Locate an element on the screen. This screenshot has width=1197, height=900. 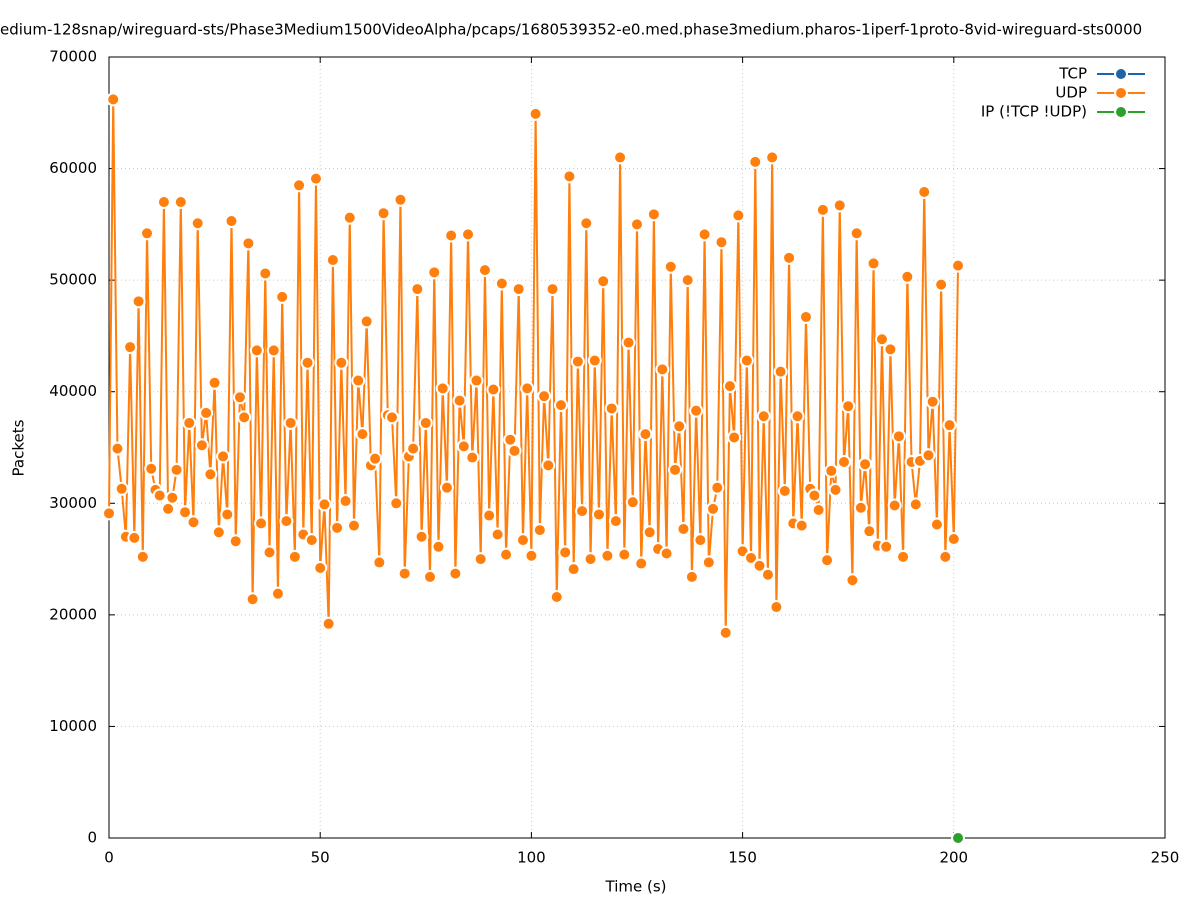
y-tick-label: 70000 is located at coordinates (73, 57).